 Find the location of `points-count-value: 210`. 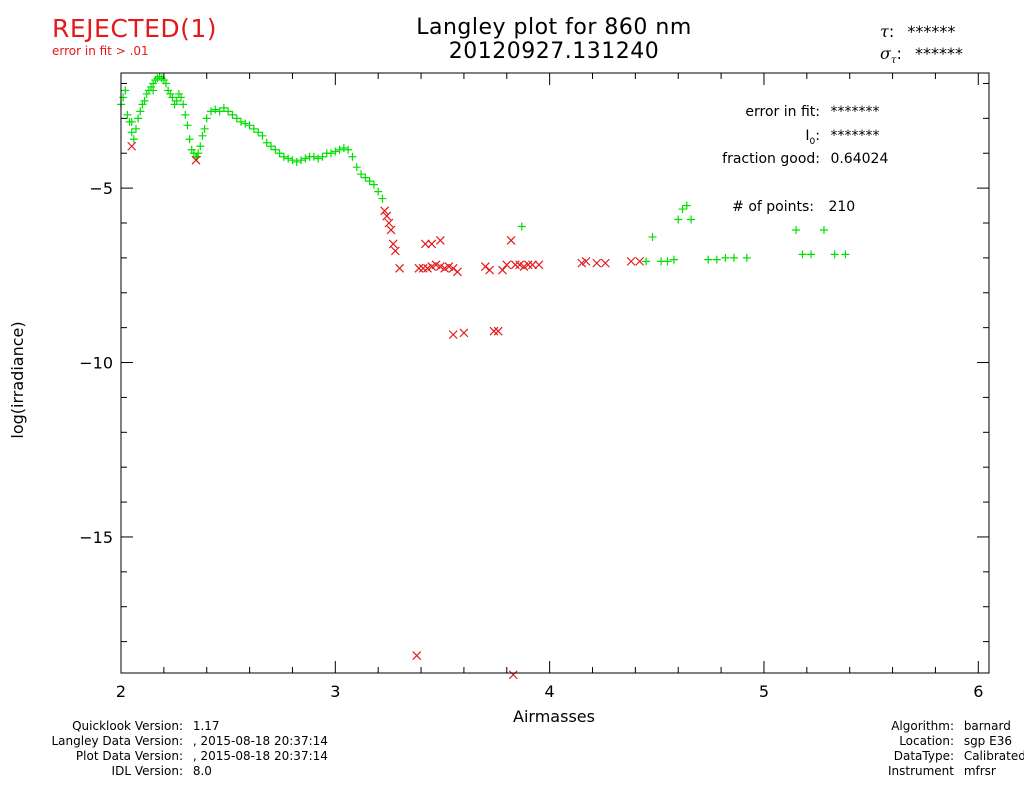

points-count-value: 210 is located at coordinates (842, 207).